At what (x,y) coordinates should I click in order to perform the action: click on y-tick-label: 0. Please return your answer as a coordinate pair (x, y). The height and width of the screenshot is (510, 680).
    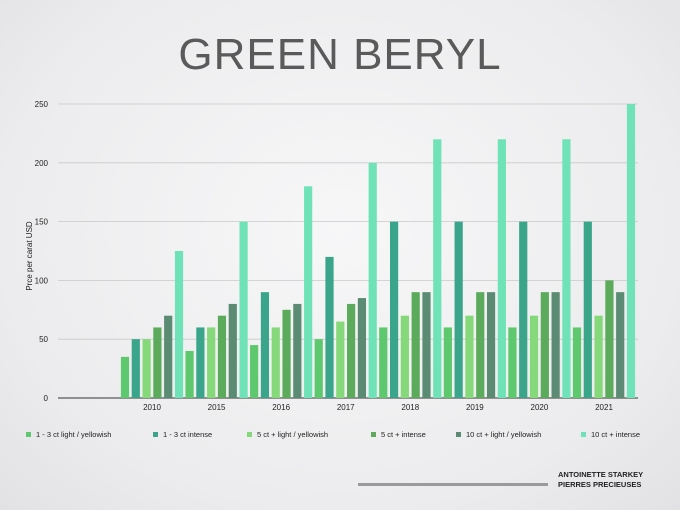
    Looking at the image, I should click on (46, 398).